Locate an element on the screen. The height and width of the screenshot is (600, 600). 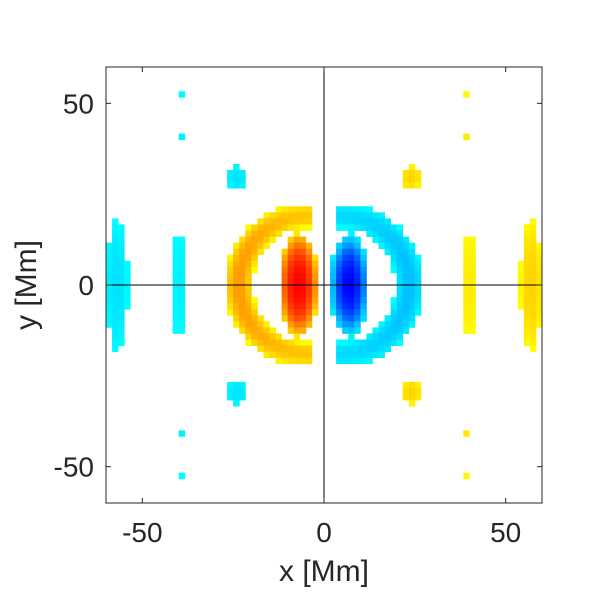
x-tick-label: -50 is located at coordinates (142, 532).